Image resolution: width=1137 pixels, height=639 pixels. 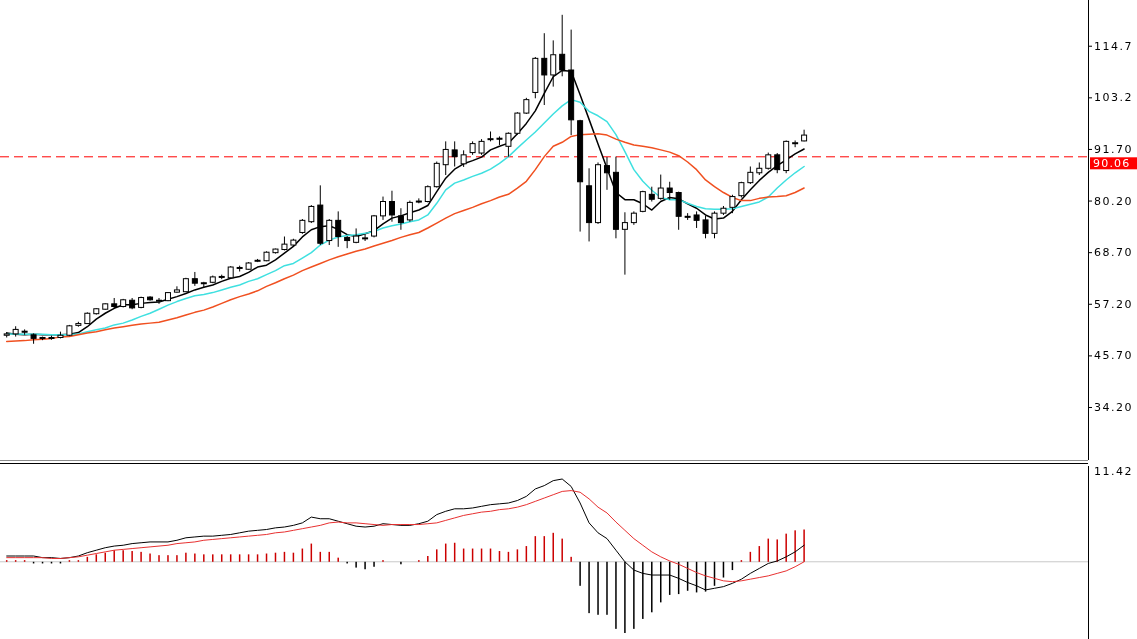 What do you see at coordinates (1113, 149) in the screenshot?
I see `y-tick-label: 91.70` at bounding box center [1113, 149].